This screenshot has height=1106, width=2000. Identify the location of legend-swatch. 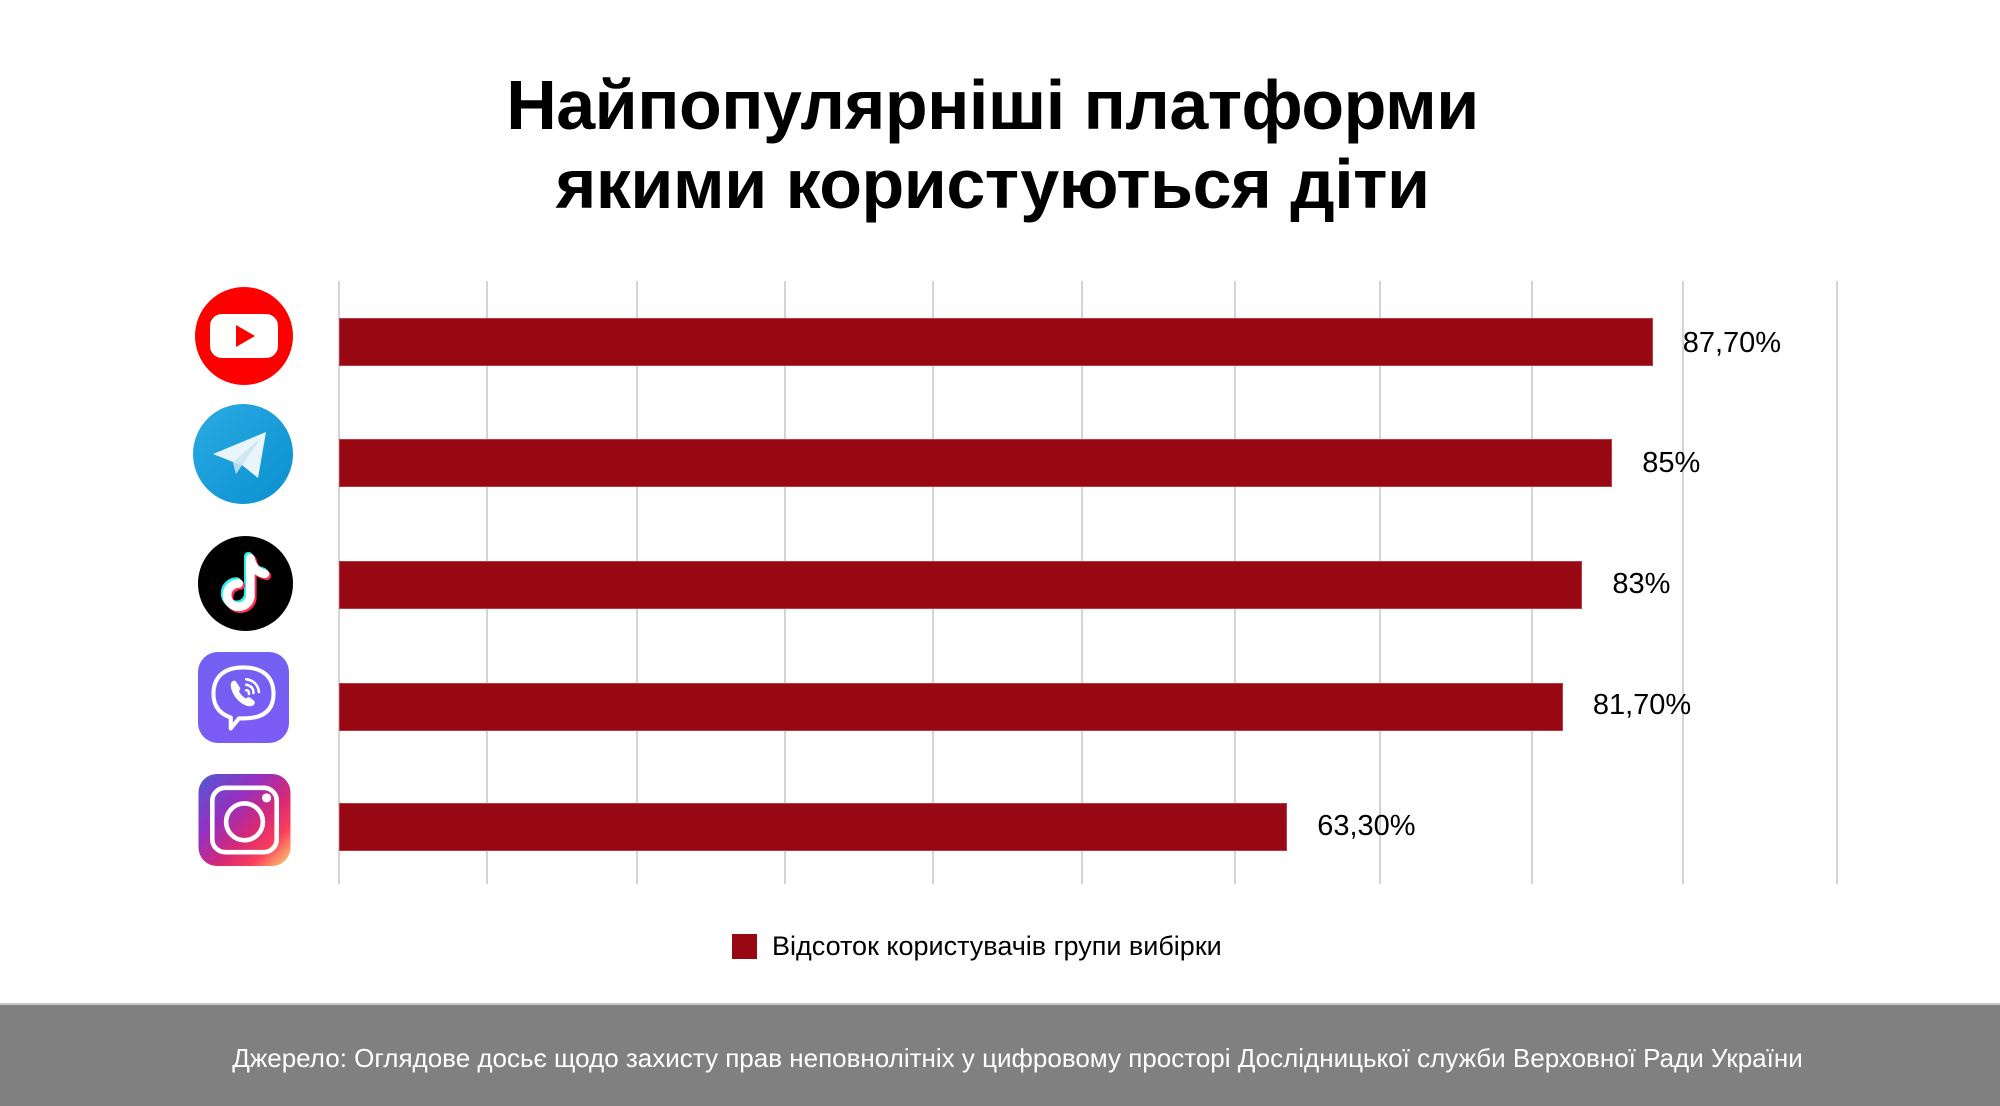
(744, 946).